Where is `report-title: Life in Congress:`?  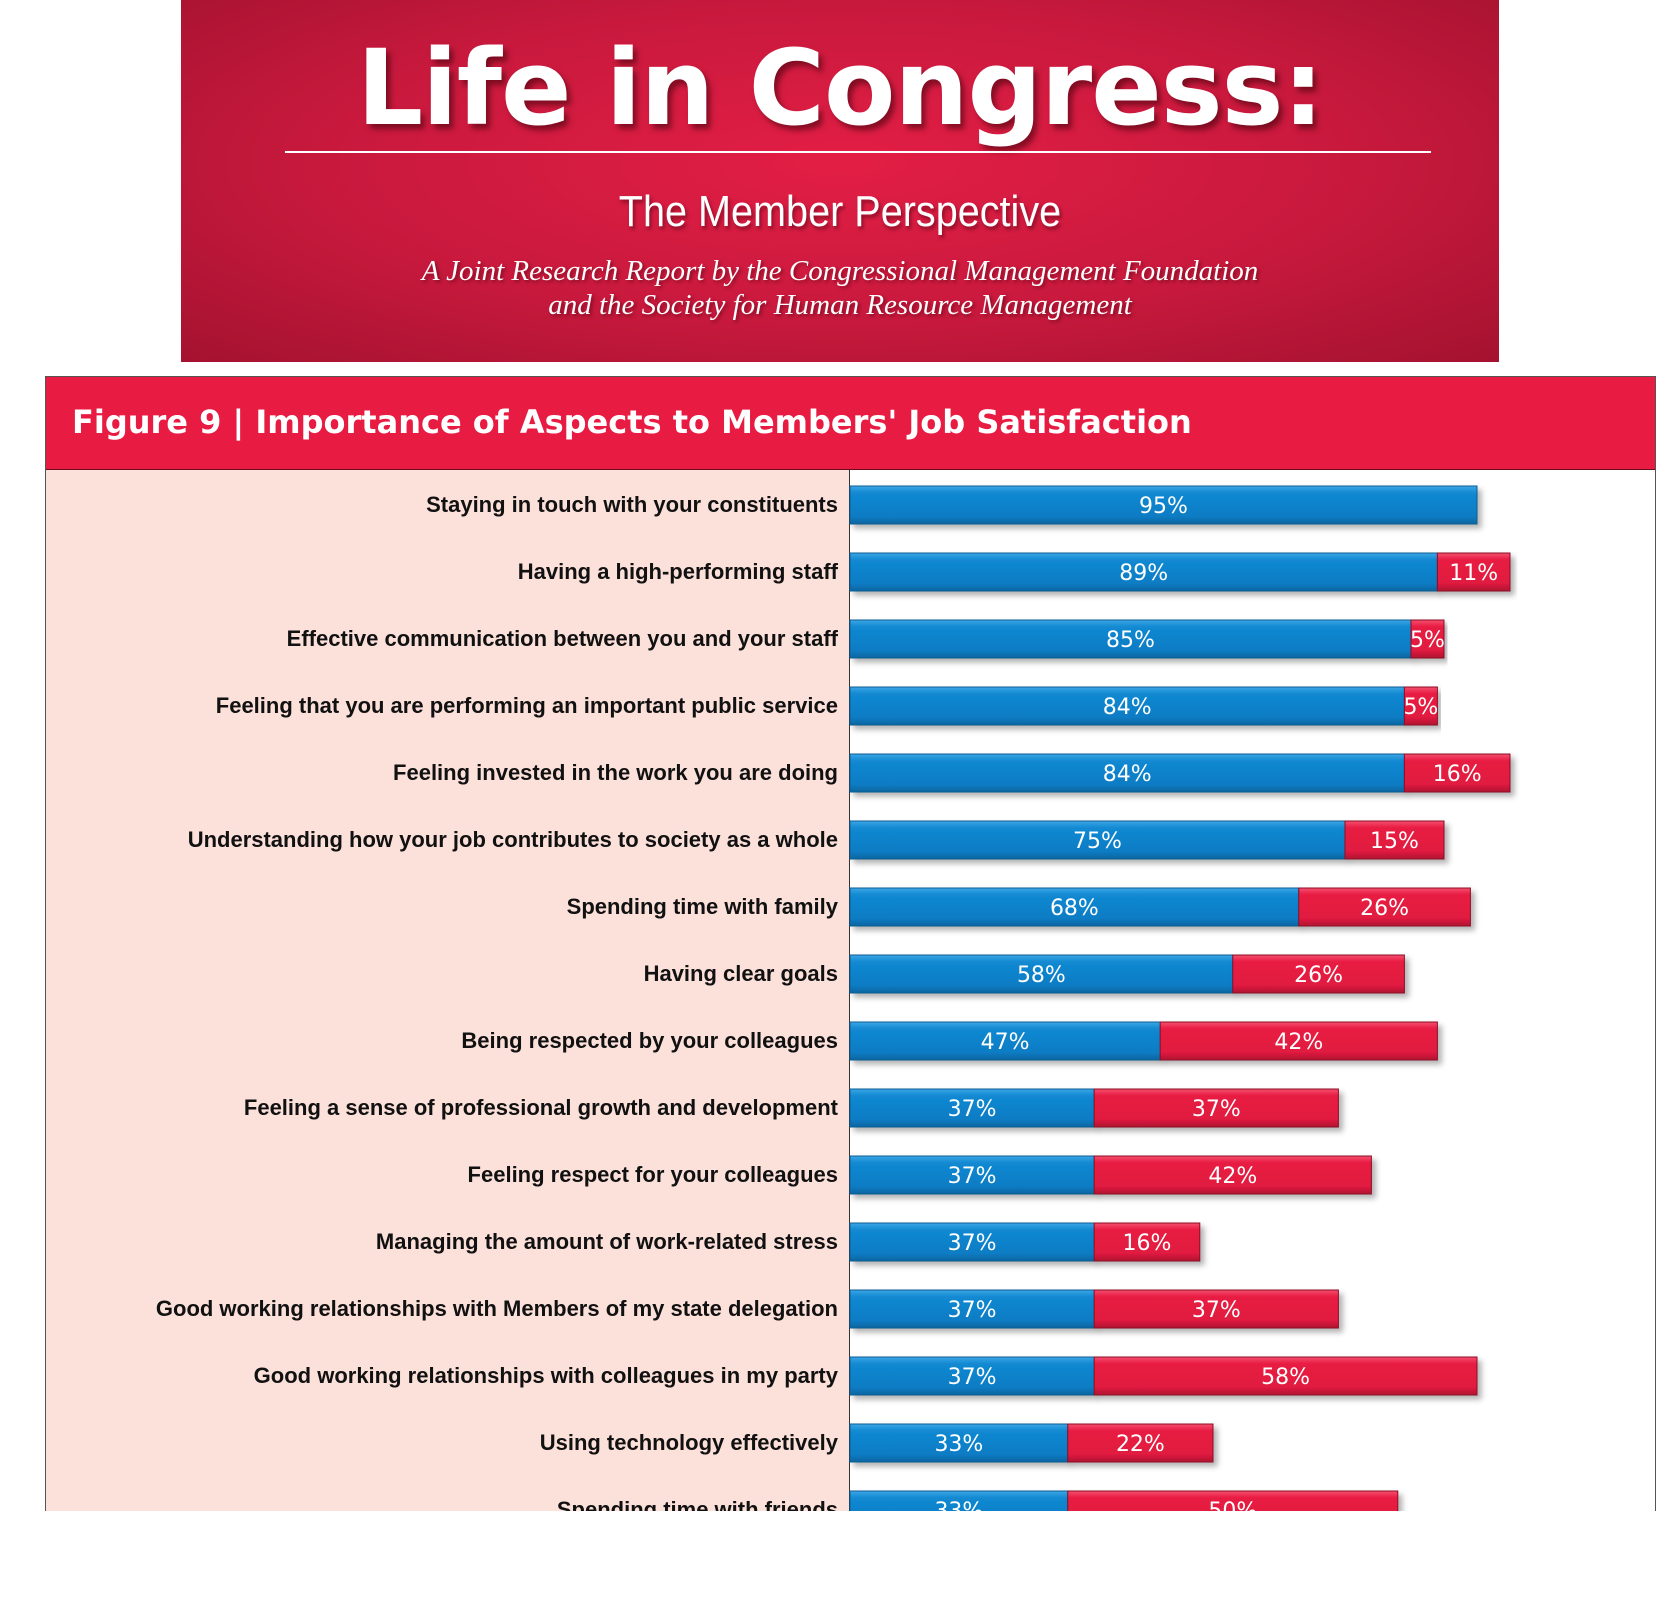
report-title: Life in Congress: is located at coordinates (840, 88).